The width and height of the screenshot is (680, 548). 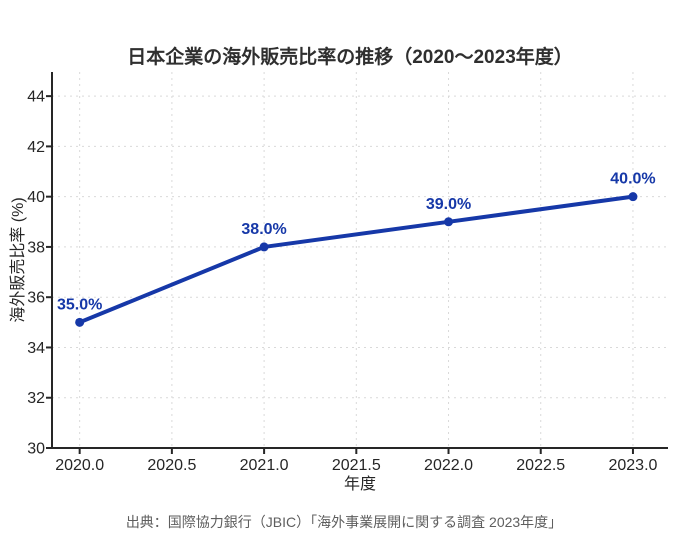 What do you see at coordinates (263, 229) in the screenshot?
I see `data-point-label: 38.0%` at bounding box center [263, 229].